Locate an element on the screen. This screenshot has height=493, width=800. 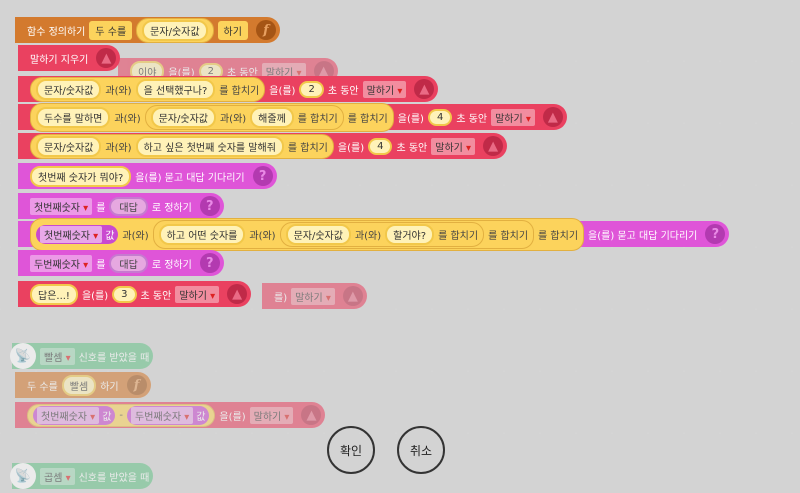
number-input: 2 is located at coordinates (311, 89).